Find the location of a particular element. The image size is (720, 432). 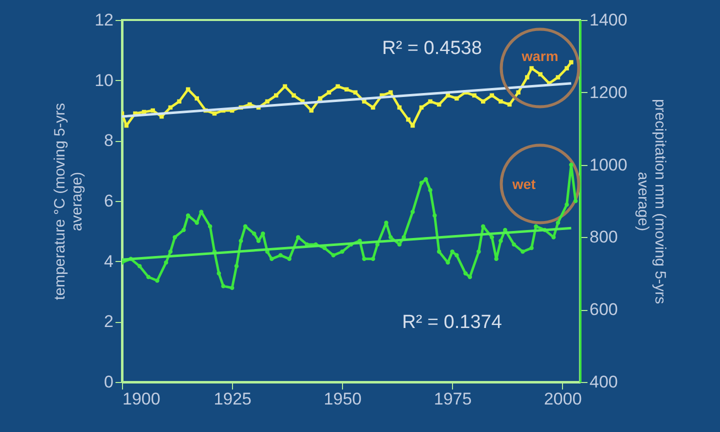

y-tick-label: 6 is located at coordinates (109, 201).